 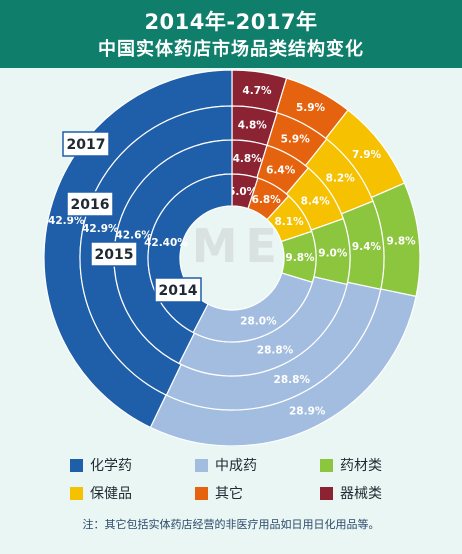 What do you see at coordinates (292, 380) in the screenshot?
I see `label-2016-中成药: 28.8%` at bounding box center [292, 380].